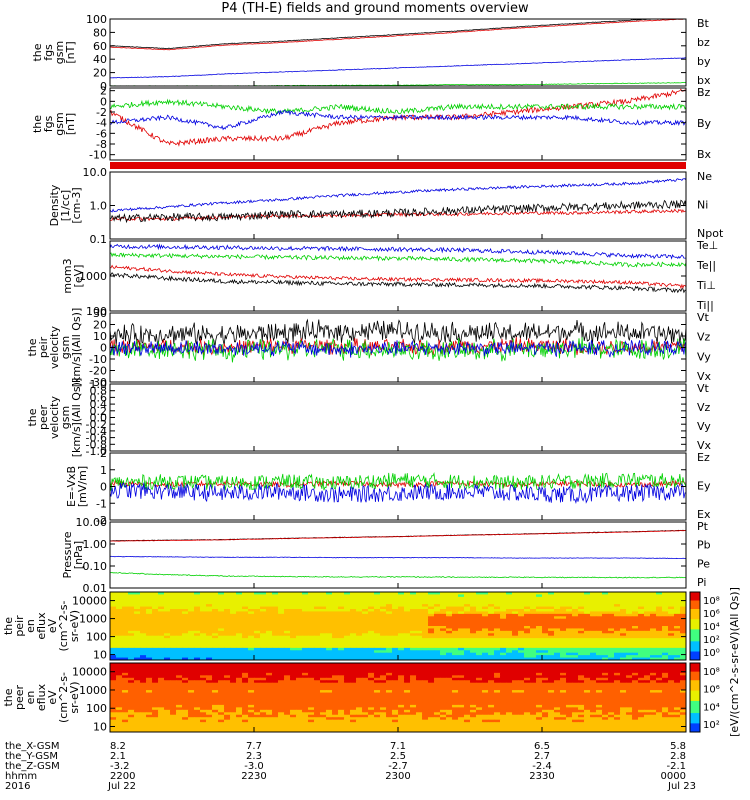 The height and width of the screenshot is (800, 750). Describe the element at coordinates (398, 201) in the screenshot. I see `series-group` at that location.